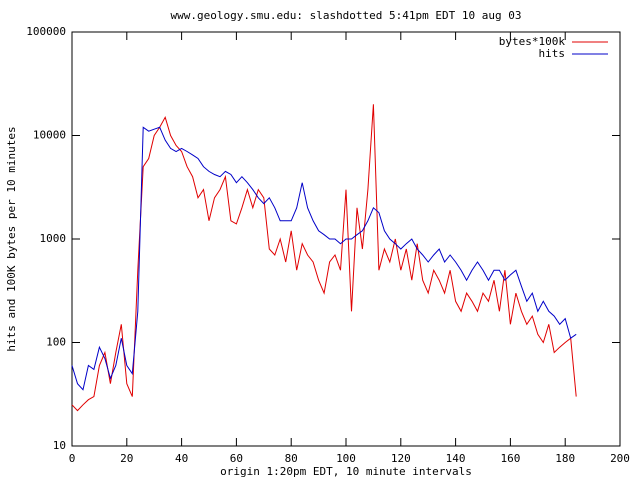  Describe the element at coordinates (565, 458) in the screenshot. I see `x-tick-label: 180` at that location.